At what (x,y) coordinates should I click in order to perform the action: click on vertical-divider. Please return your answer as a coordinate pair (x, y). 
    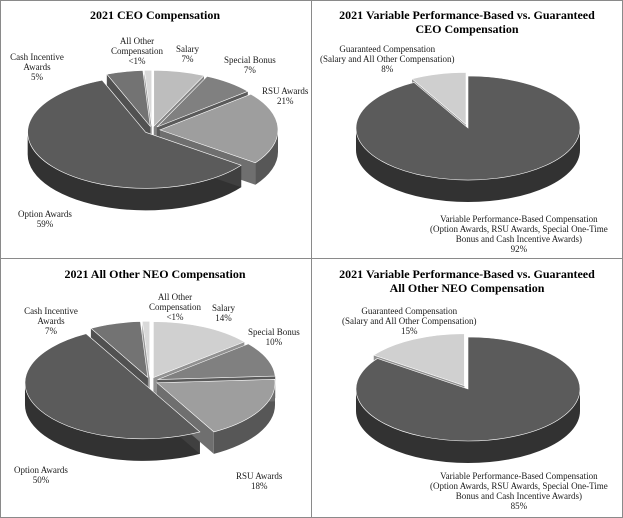
    Looking at the image, I should click on (311, 259).